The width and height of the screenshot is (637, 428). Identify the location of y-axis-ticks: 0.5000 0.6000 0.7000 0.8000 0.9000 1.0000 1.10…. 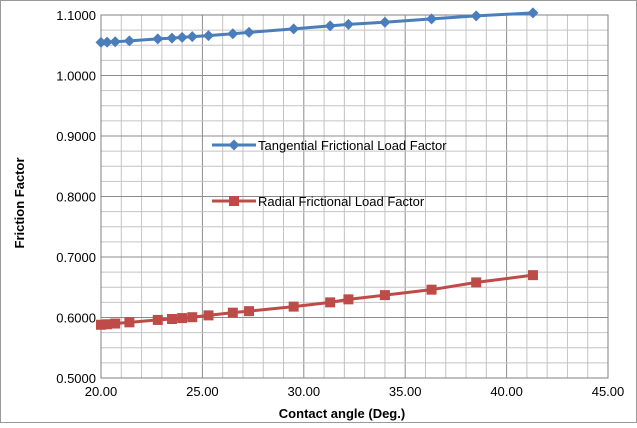
(76, 197).